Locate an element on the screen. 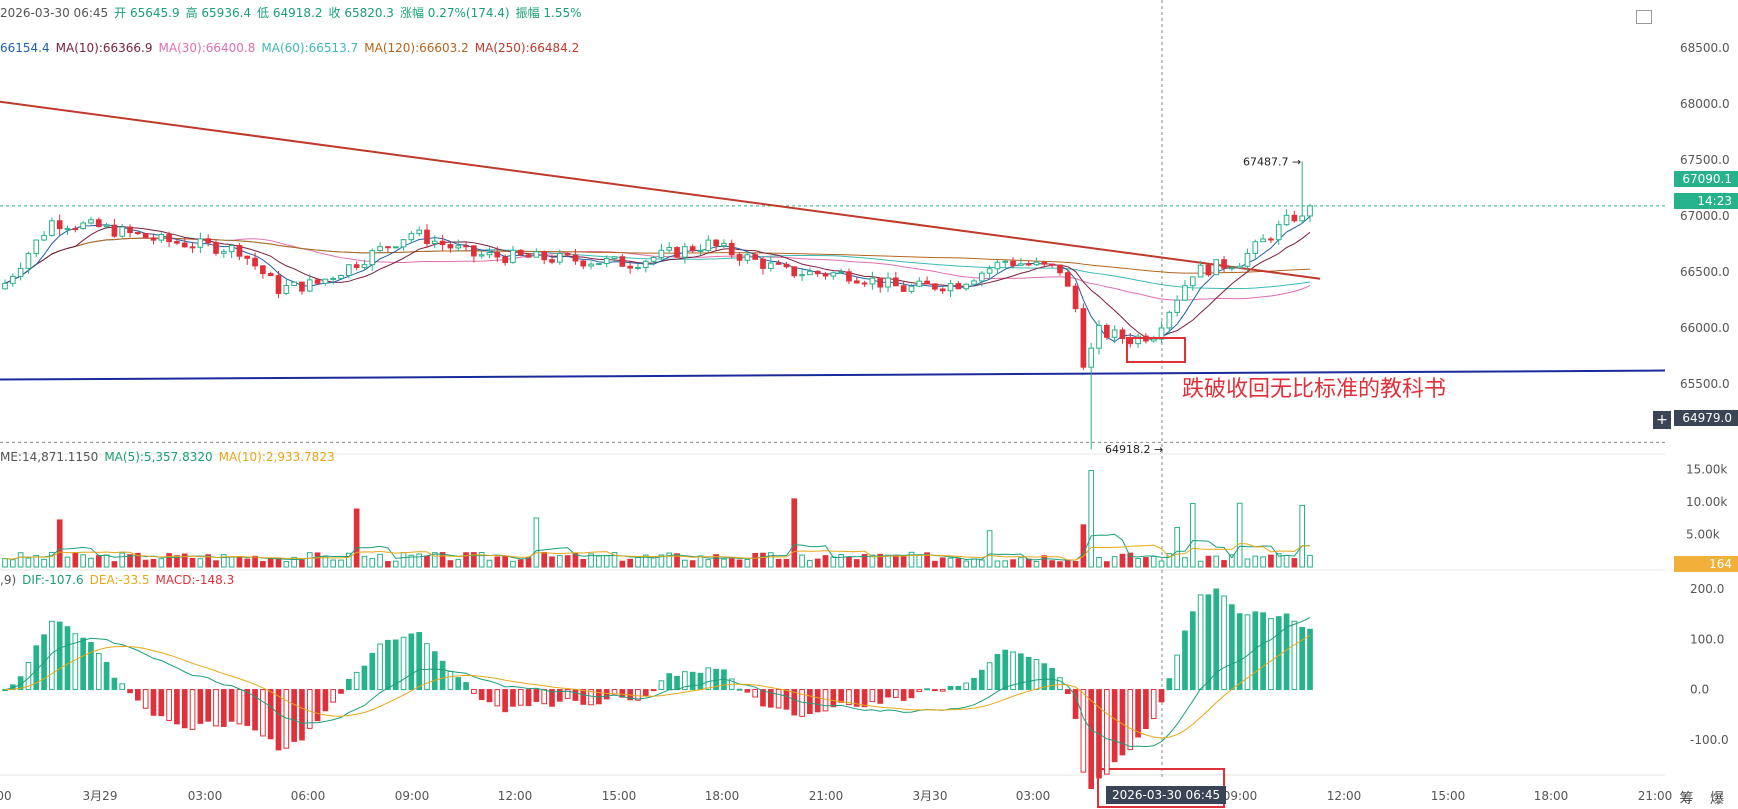 The width and height of the screenshot is (1738, 809). fullscreen-icon is located at coordinates (1644, 17).